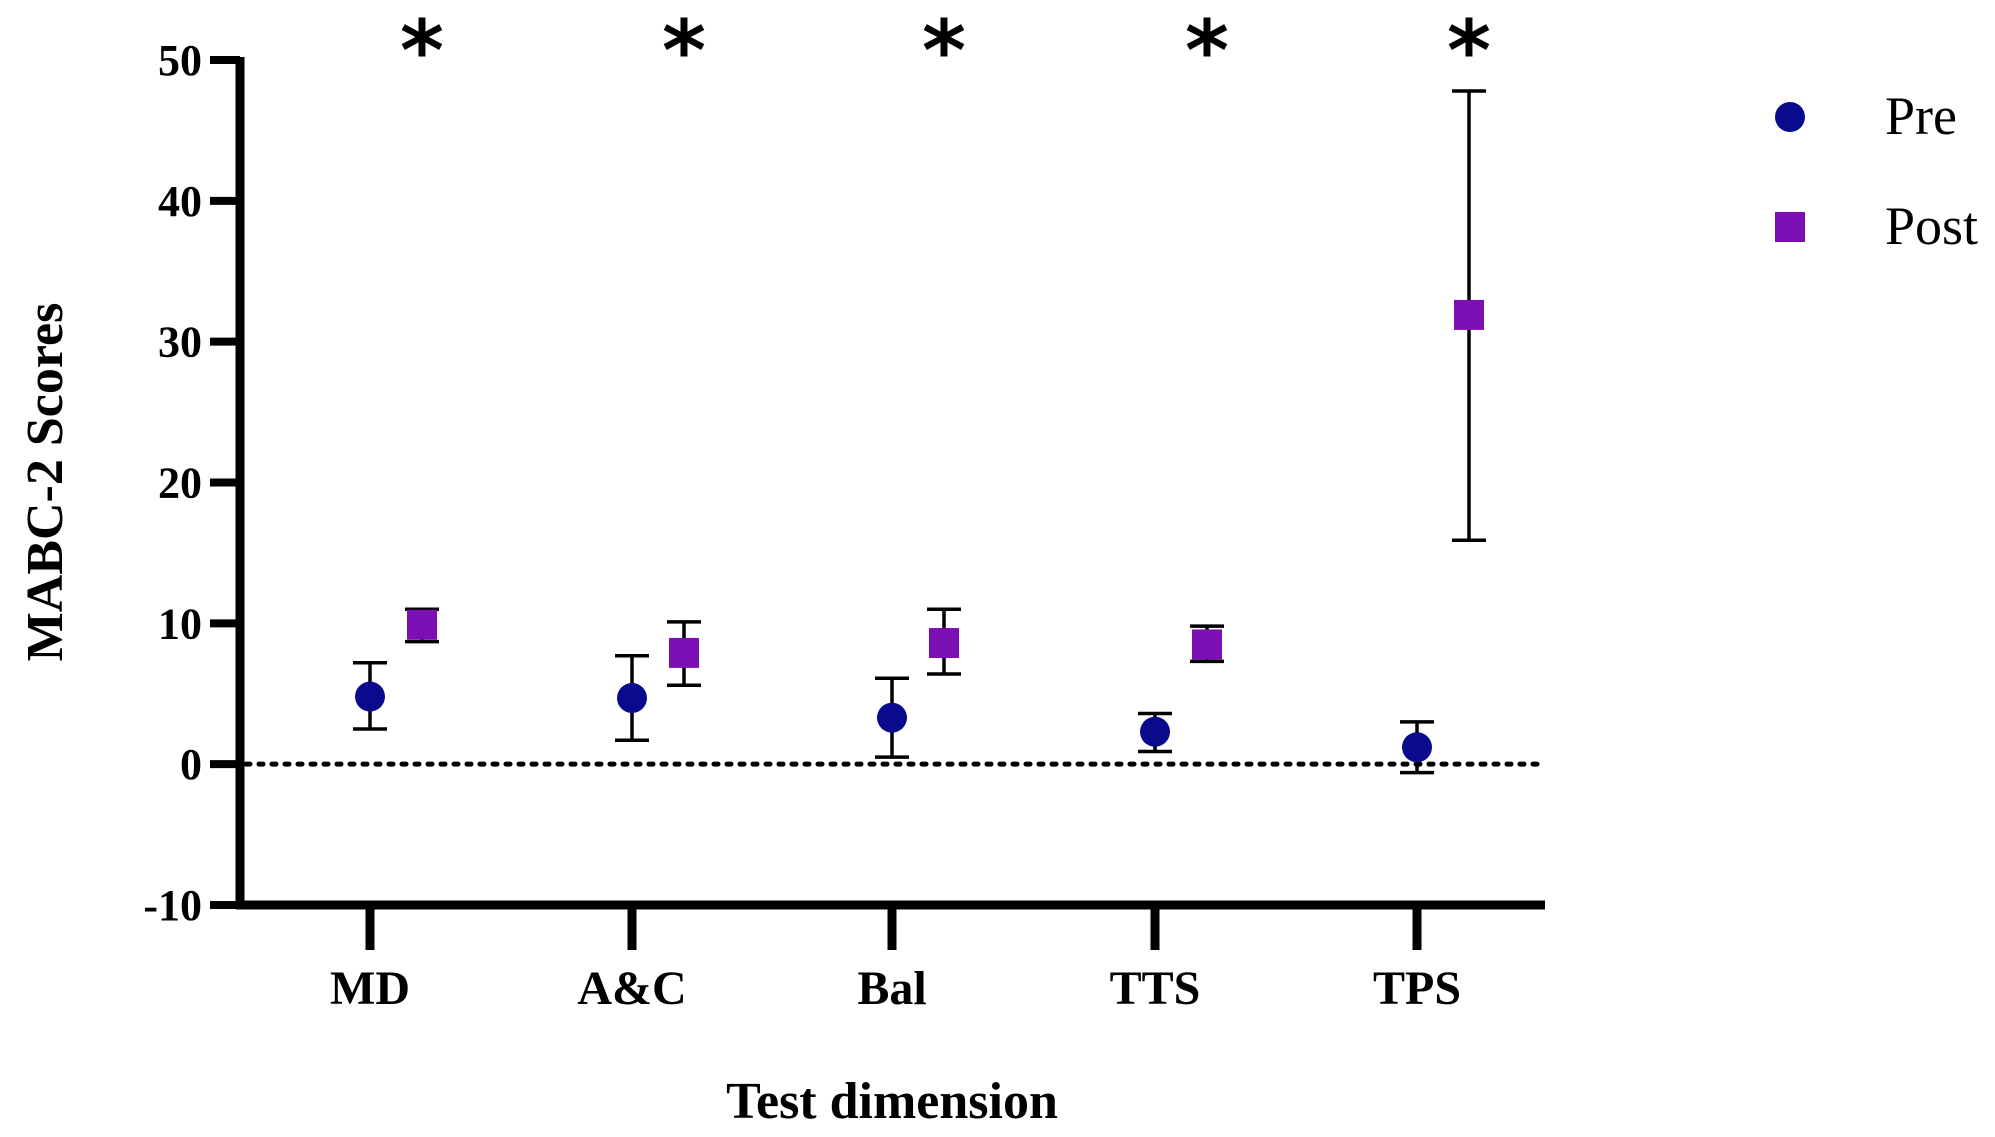 The width and height of the screenshot is (1995, 1137). Describe the element at coordinates (631, 988) in the screenshot. I see `x-tick-label: A&C` at that location.